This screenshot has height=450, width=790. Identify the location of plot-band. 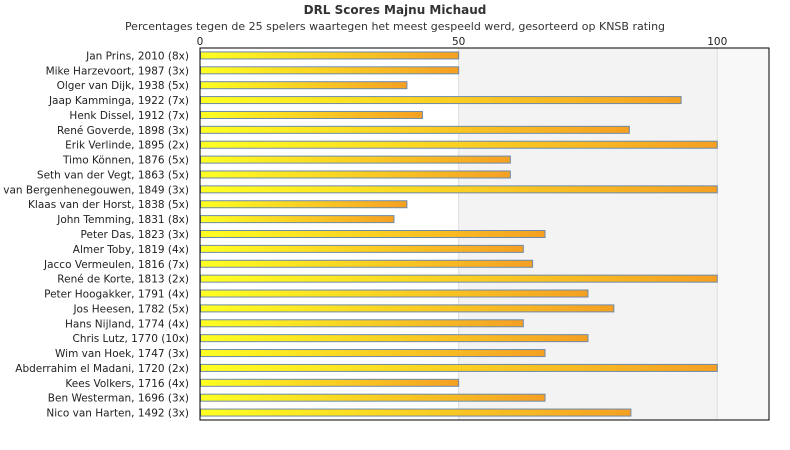
(743, 234).